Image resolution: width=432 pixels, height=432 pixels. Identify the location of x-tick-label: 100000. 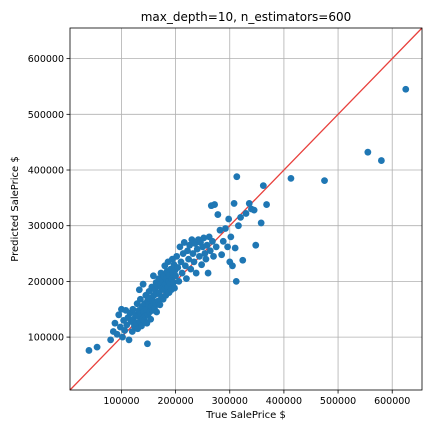
(121, 401).